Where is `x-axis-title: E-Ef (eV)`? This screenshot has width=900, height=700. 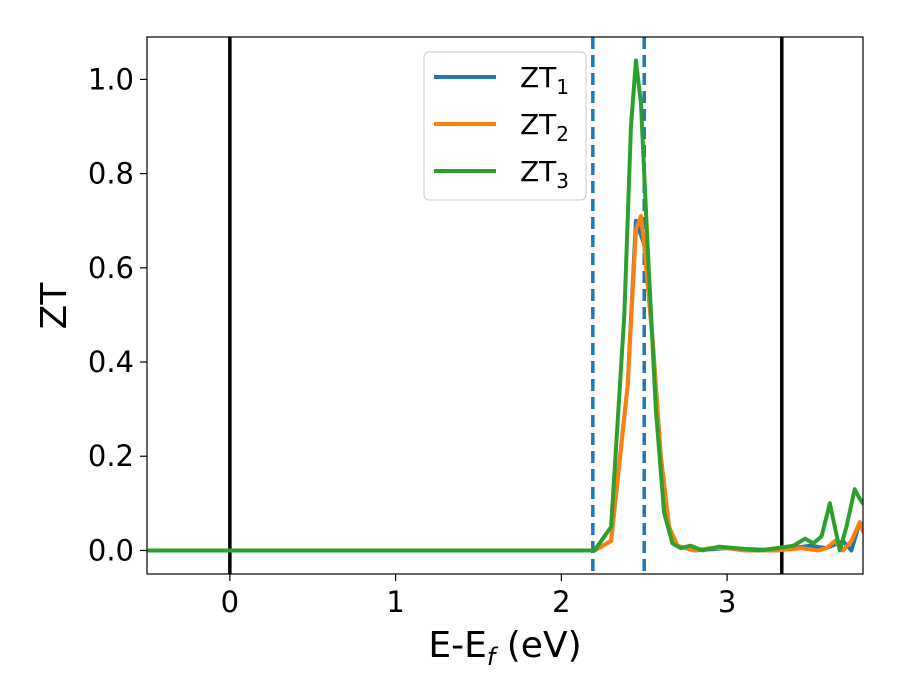 x-axis-title: E-Ef (eV) is located at coordinates (504, 648).